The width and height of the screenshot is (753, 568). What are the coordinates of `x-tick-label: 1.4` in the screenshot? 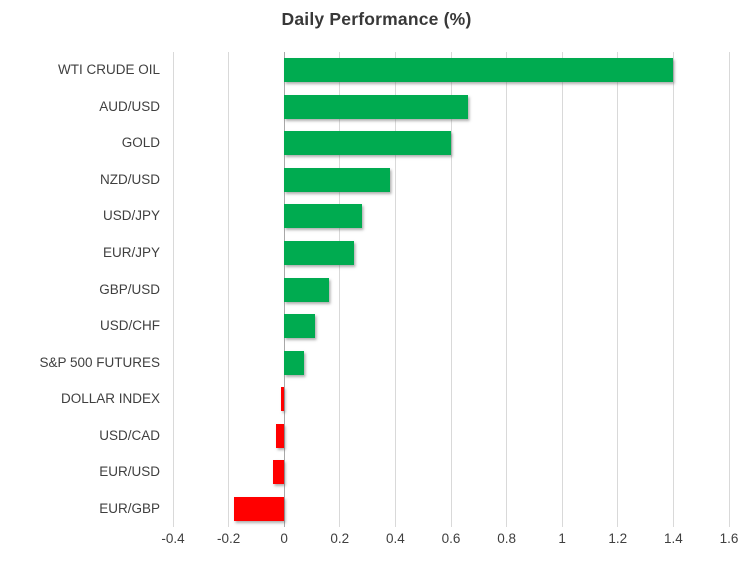 It's located at (673, 538).